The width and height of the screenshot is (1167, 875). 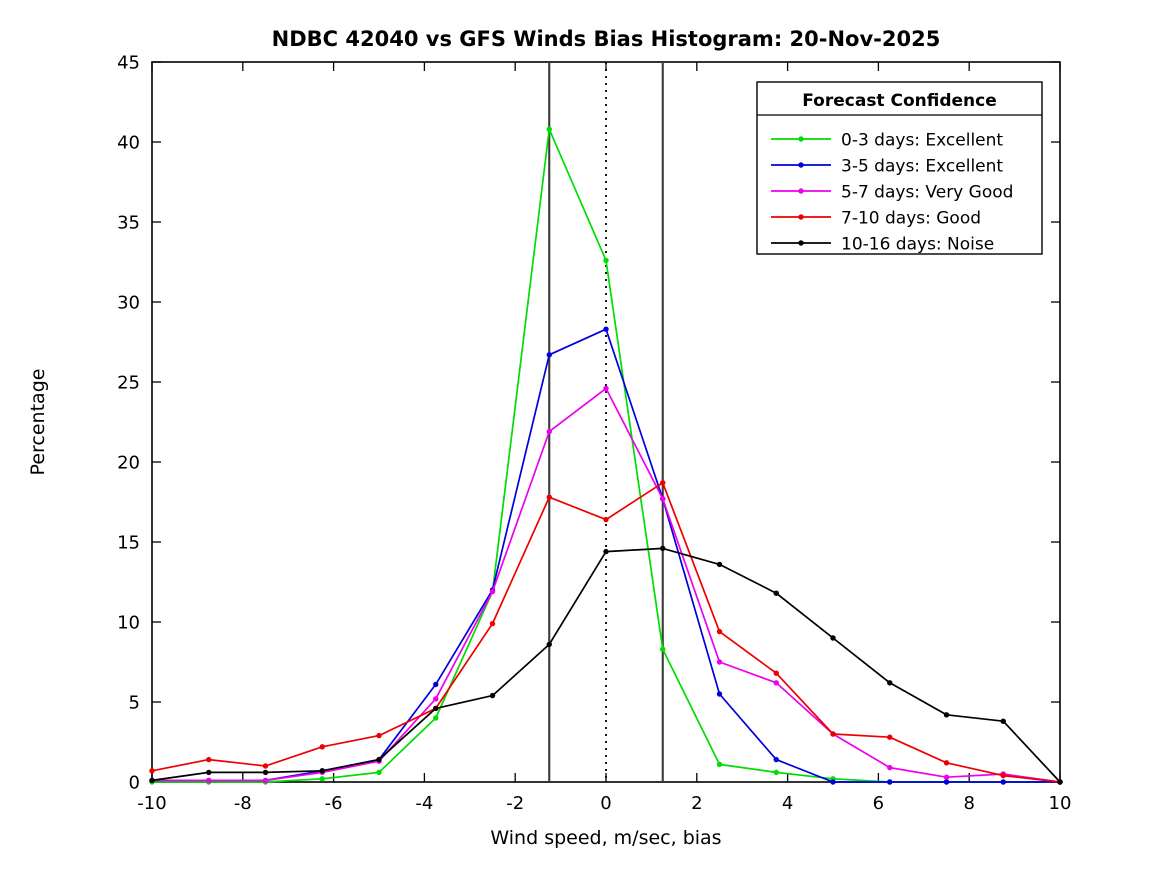 What do you see at coordinates (151, 803) in the screenshot?
I see `x-tick-label-0: -10` at bounding box center [151, 803].